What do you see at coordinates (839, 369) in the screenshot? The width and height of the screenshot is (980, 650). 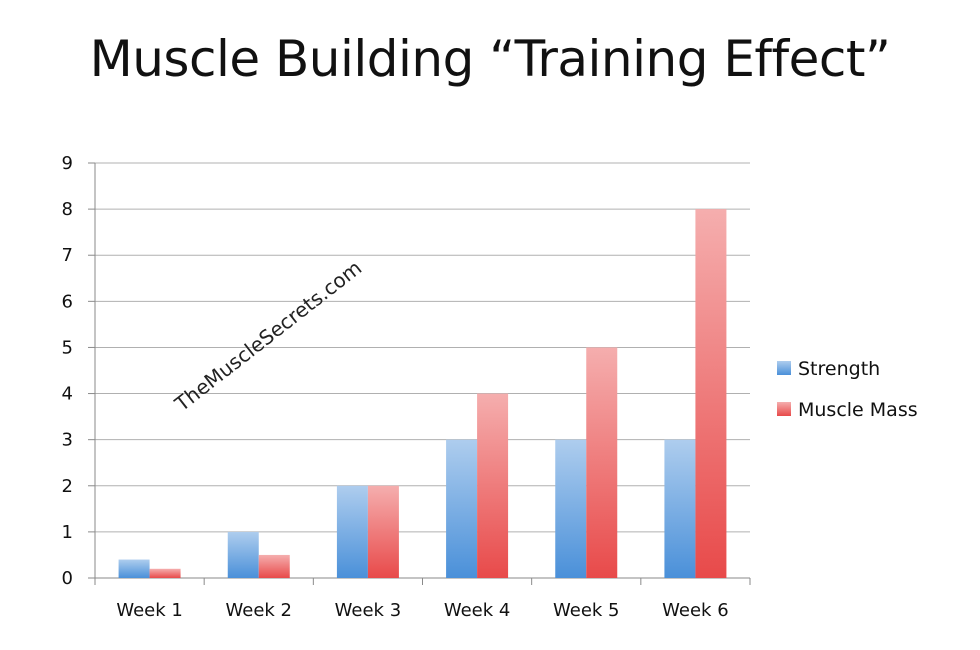 I see `legend-label: Strength` at bounding box center [839, 369].